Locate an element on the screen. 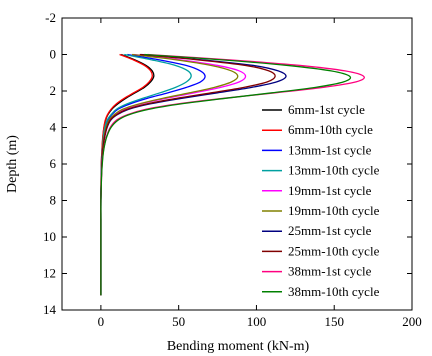 This screenshot has height=356, width=432. legend-label-2: 6mm-10th cycle is located at coordinates (330, 129).